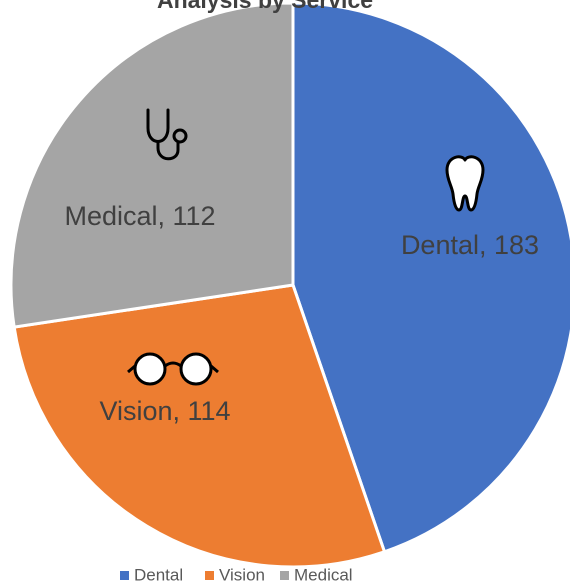  Describe the element at coordinates (465, 183) in the screenshot. I see `tooth-icon` at that location.